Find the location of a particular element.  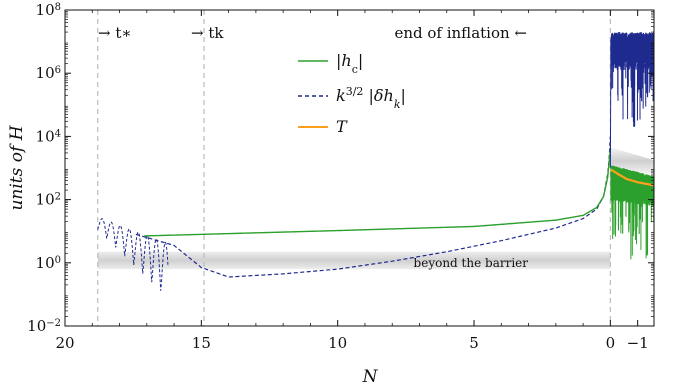

y-tick-exponent: −2 is located at coordinates (53, 323).